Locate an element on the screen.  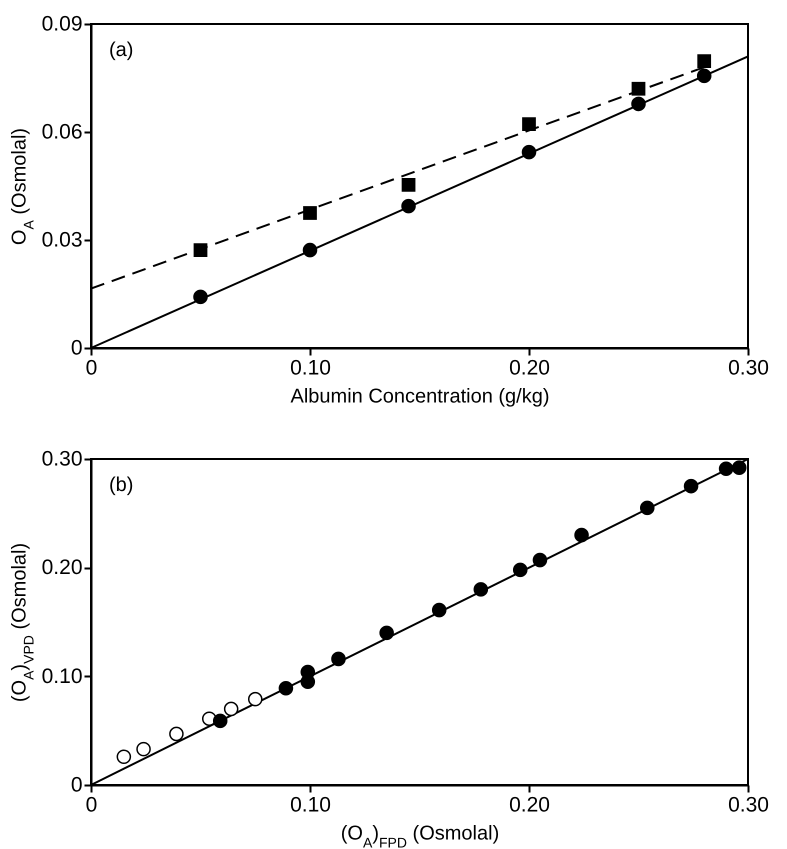
y-tick-label: 0.20 is located at coordinates (62, 568).